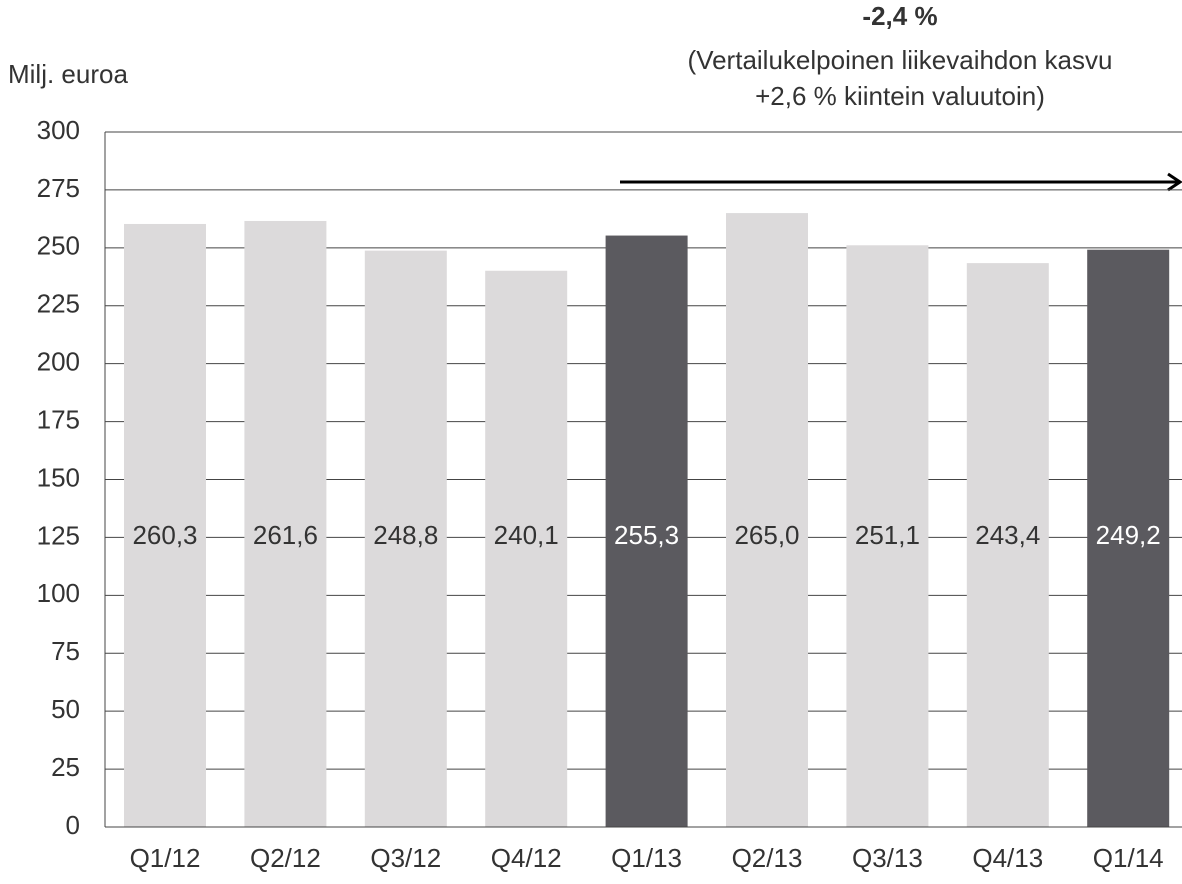 This screenshot has width=1182, height=884. What do you see at coordinates (65, 651) in the screenshot?
I see `y-tick-label: 75` at bounding box center [65, 651].